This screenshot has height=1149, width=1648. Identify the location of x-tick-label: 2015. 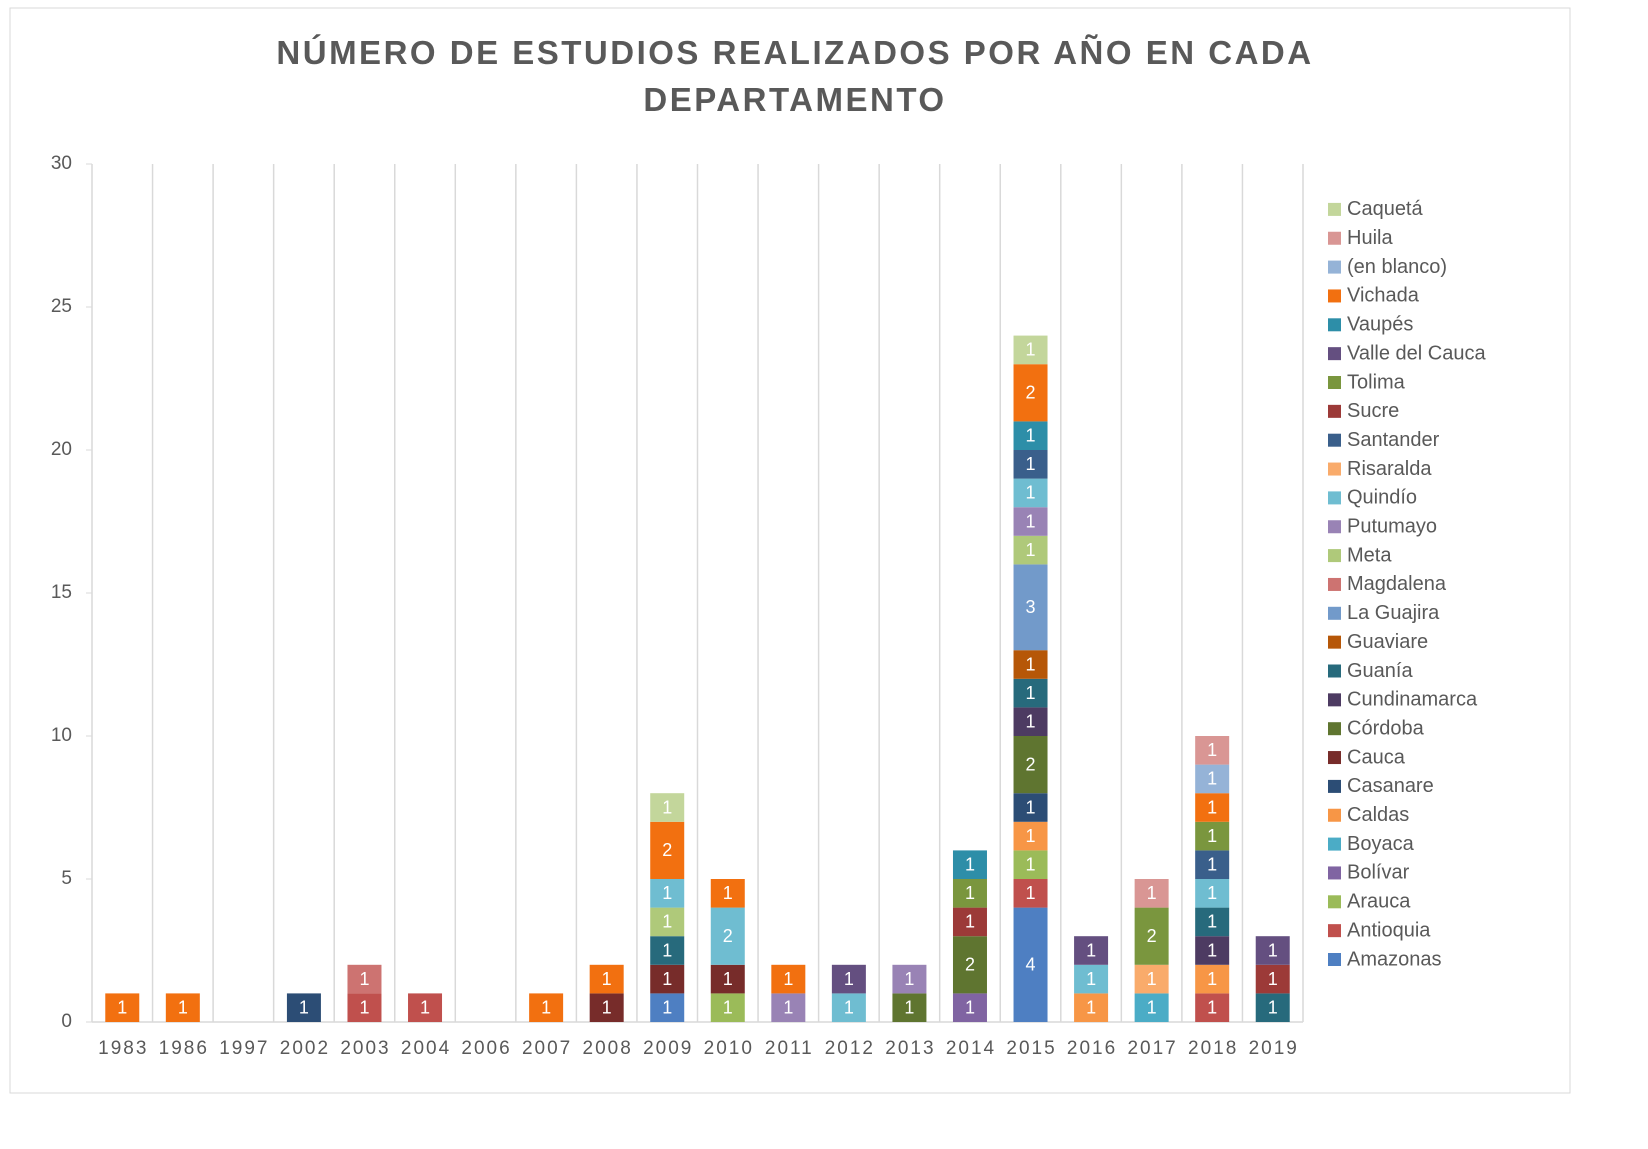
(1031, 1048).